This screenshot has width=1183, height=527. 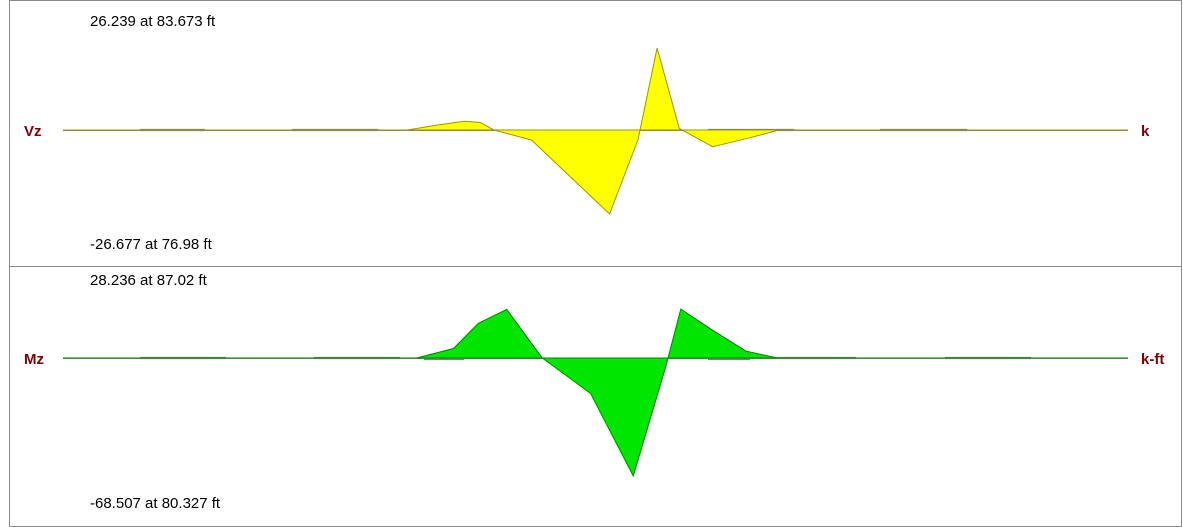 I want to click on shear-max-label: 26.239 at 83.673 ft, so click(x=153, y=21).